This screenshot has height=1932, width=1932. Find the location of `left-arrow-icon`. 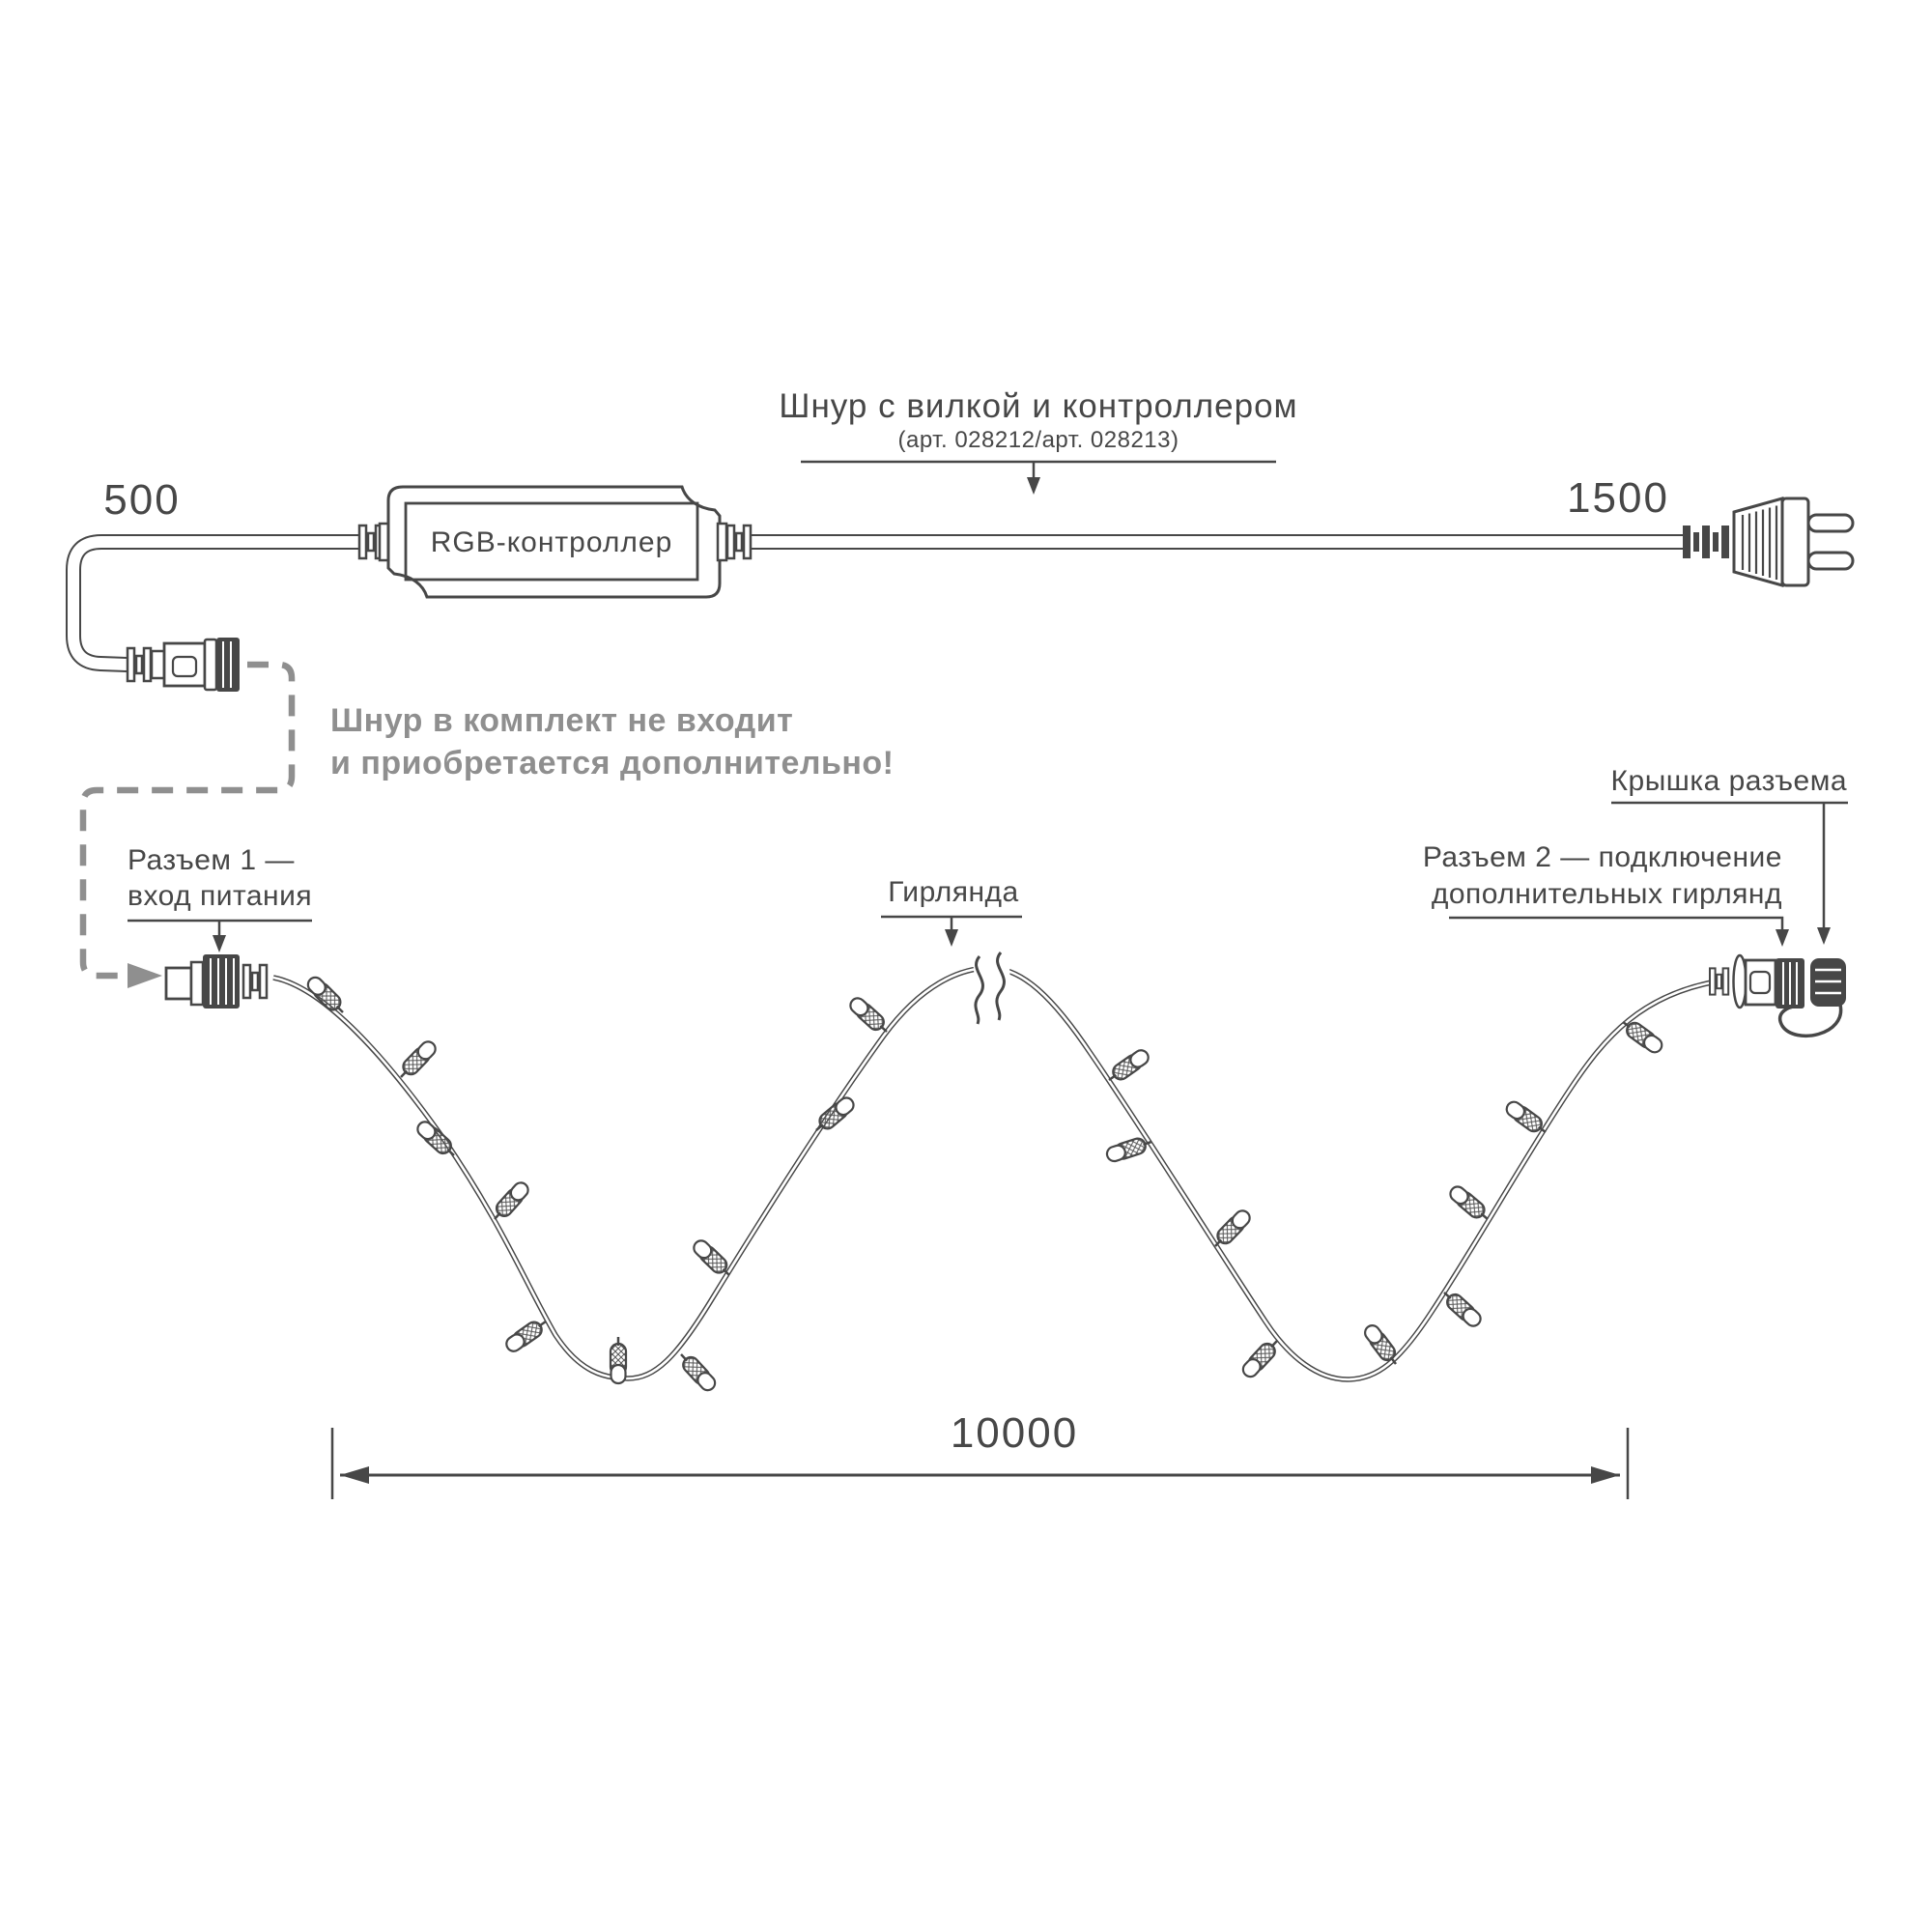

left-arrow-icon is located at coordinates (354, 1475).